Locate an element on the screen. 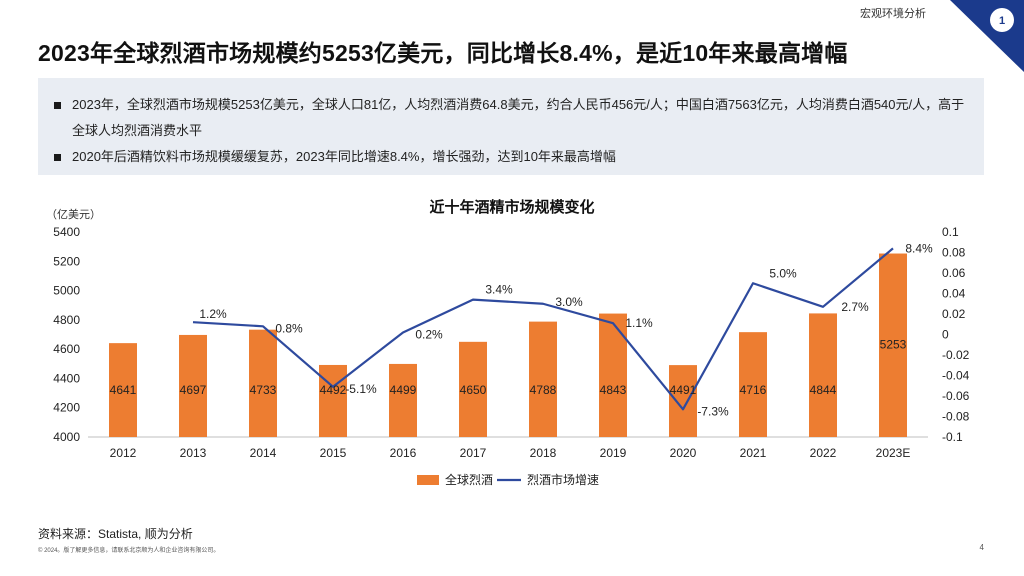 This screenshot has width=1024, height=576. bar-value-label-2022: 4844 is located at coordinates (823, 390).